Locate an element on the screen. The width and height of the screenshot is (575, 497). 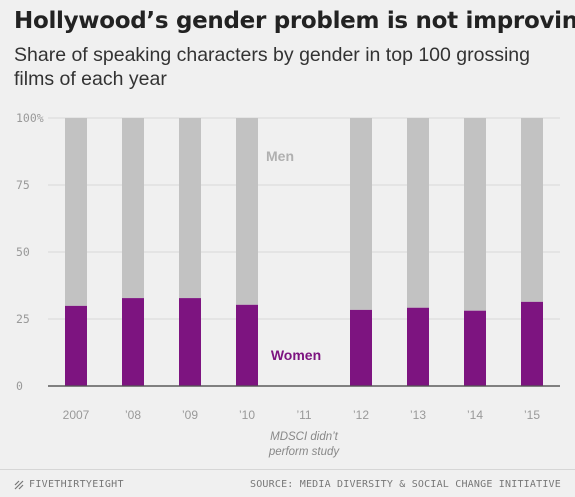
brand-label: FIVETHIRTYEIGHT is located at coordinates (76, 484).